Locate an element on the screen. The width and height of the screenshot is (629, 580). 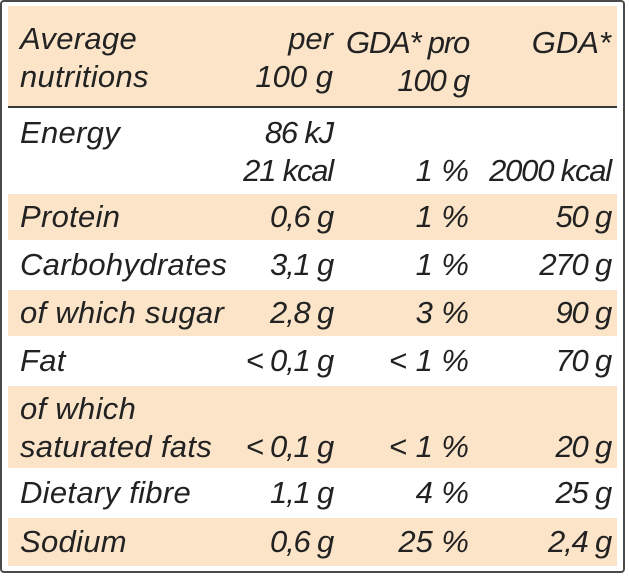
gda-value: 2,4 g is located at coordinates (580, 541).